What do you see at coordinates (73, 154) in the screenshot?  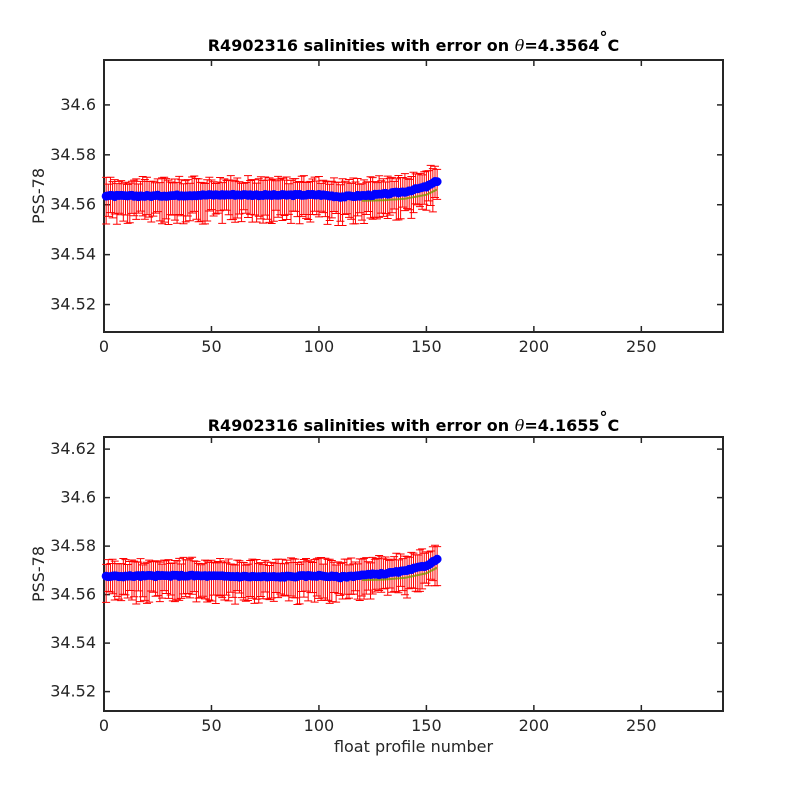 I see `chart-top-ytick-label: 34.58` at bounding box center [73, 154].